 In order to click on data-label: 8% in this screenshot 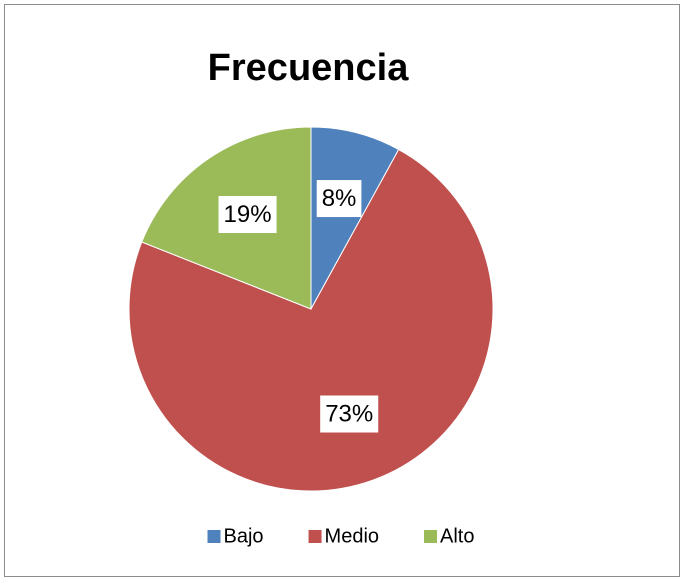, I will do `click(339, 198)`.